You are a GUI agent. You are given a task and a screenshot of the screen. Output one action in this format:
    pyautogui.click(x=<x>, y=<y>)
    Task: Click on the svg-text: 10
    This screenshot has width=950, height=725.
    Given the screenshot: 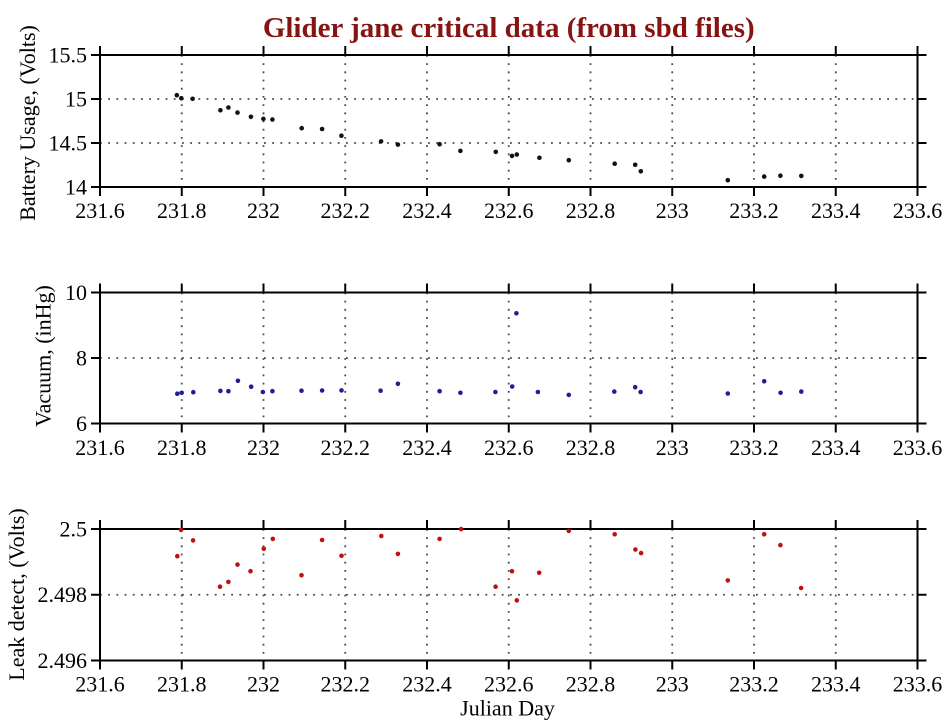 What is the action you would take?
    pyautogui.click(x=76, y=292)
    